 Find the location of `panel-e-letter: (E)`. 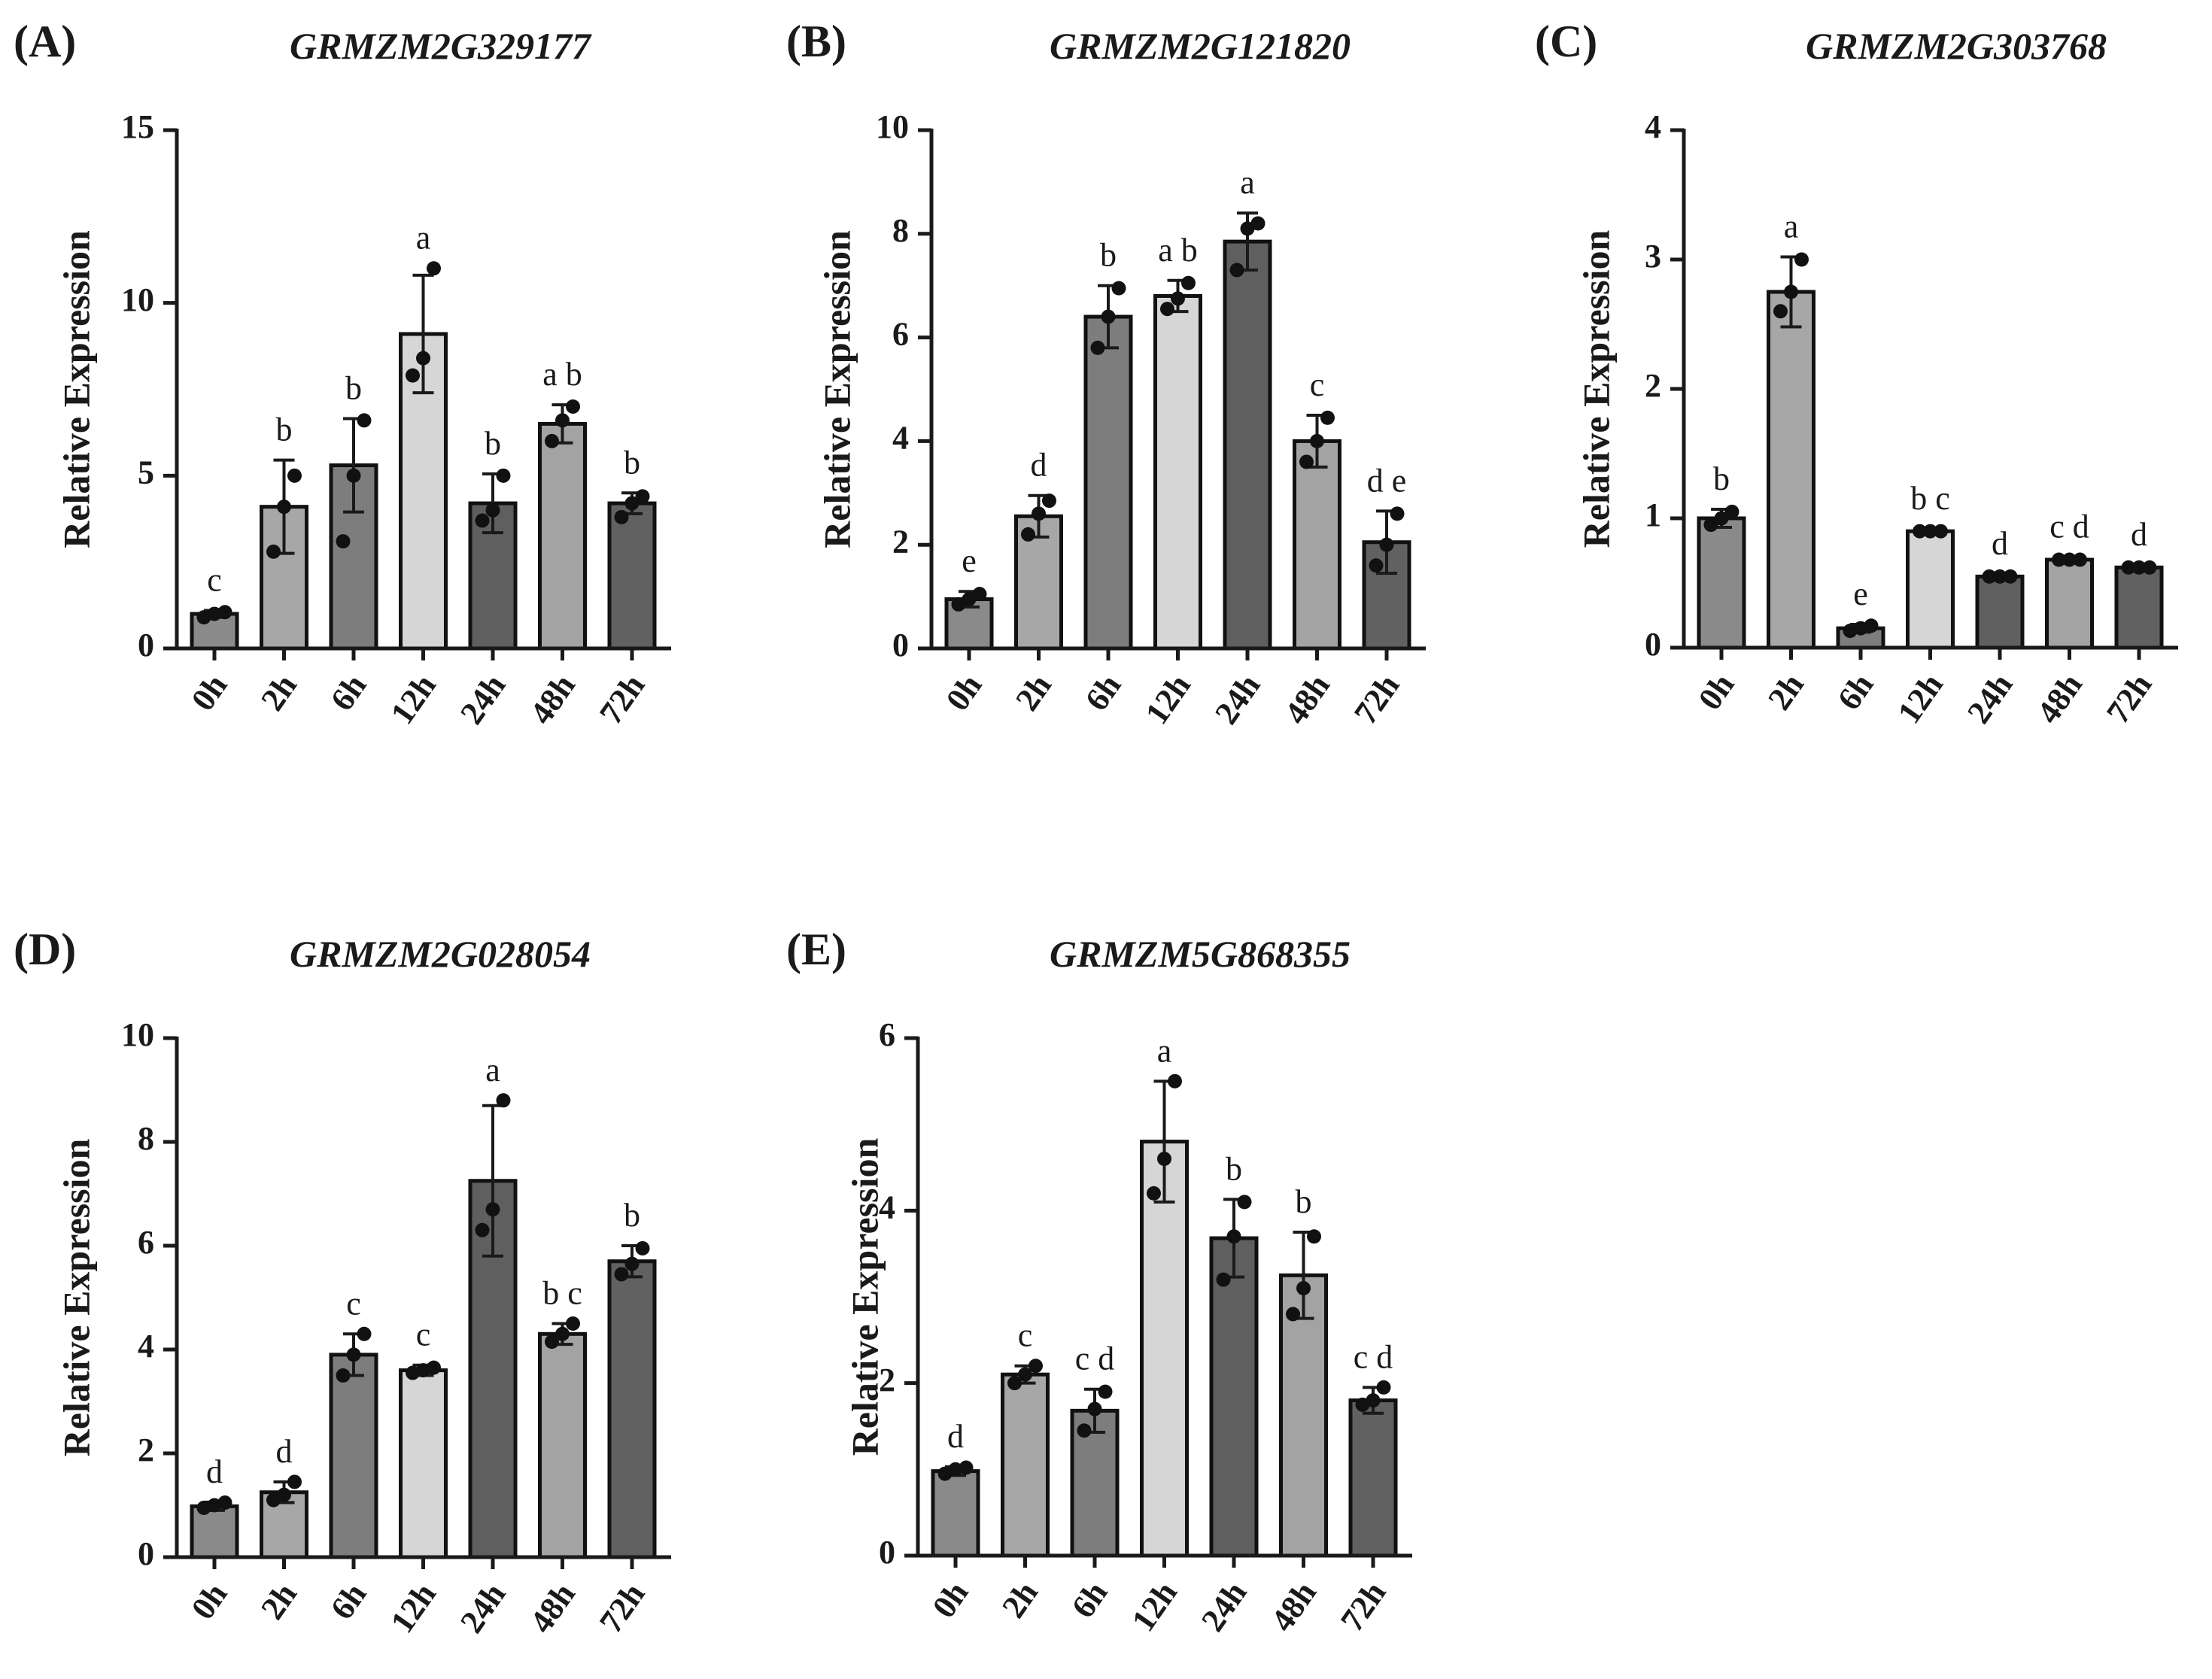

panel-e-letter: (E) is located at coordinates (816, 950).